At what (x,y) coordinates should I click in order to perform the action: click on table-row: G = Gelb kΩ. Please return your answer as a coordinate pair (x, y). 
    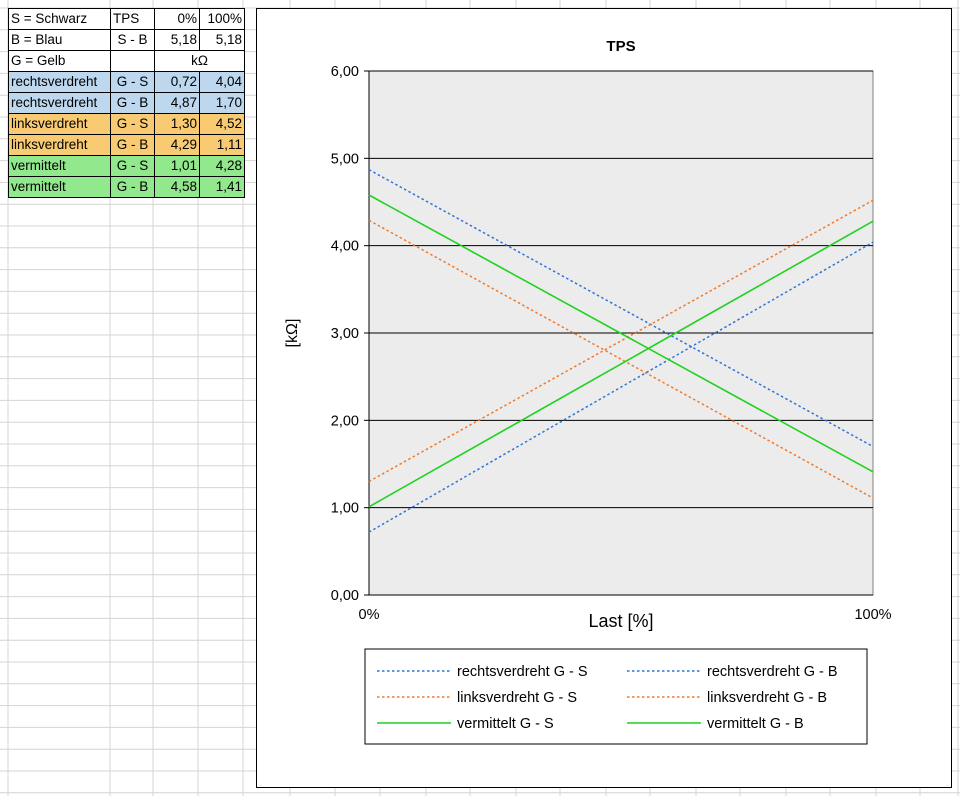
    Looking at the image, I should click on (126, 61).